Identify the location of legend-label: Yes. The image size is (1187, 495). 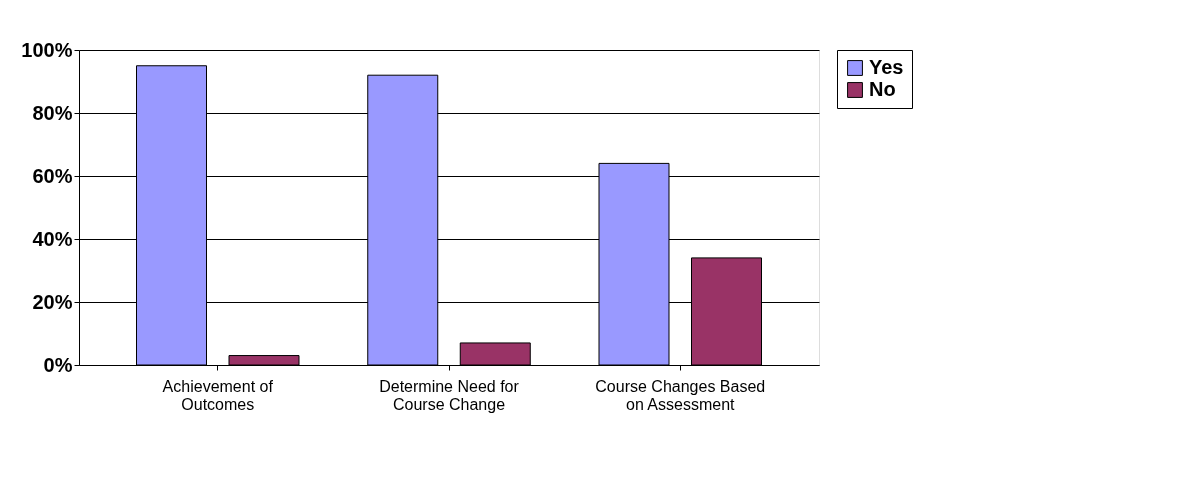
(886, 67).